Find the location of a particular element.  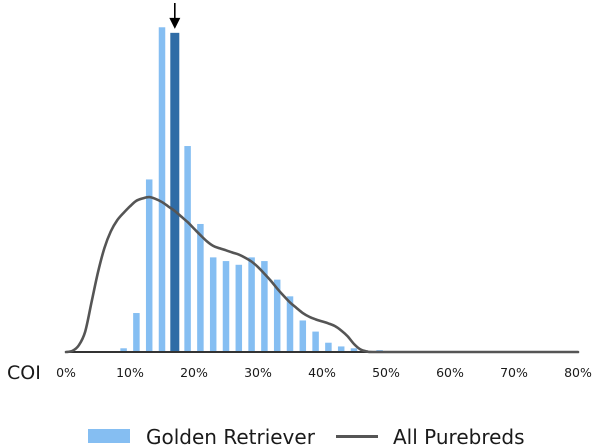

x-tick-label: 10% is located at coordinates (130, 372).